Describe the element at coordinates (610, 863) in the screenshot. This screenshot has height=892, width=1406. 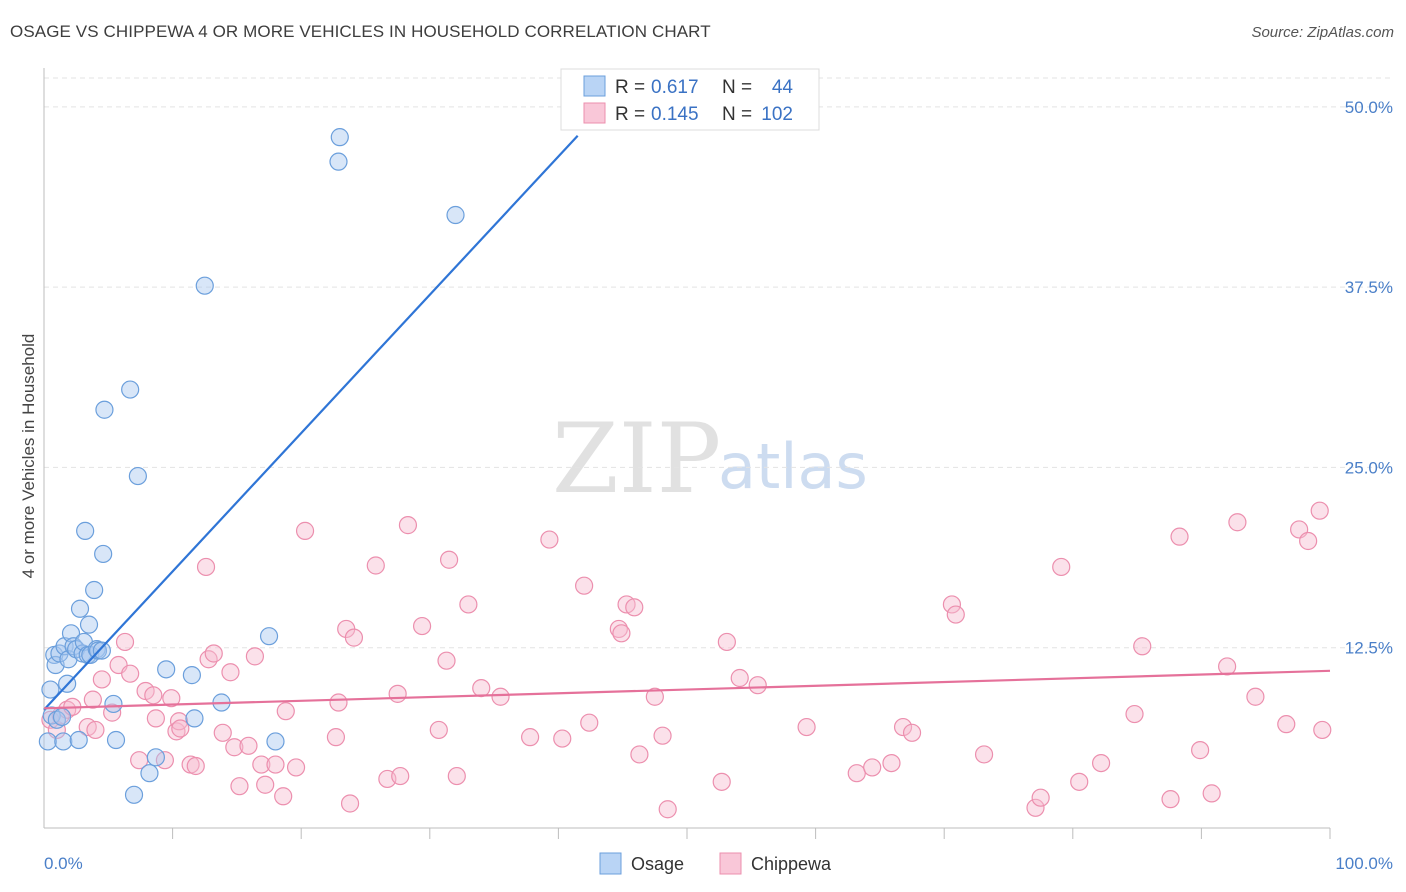
I see `bottom-legend-swatch-osage` at that location.